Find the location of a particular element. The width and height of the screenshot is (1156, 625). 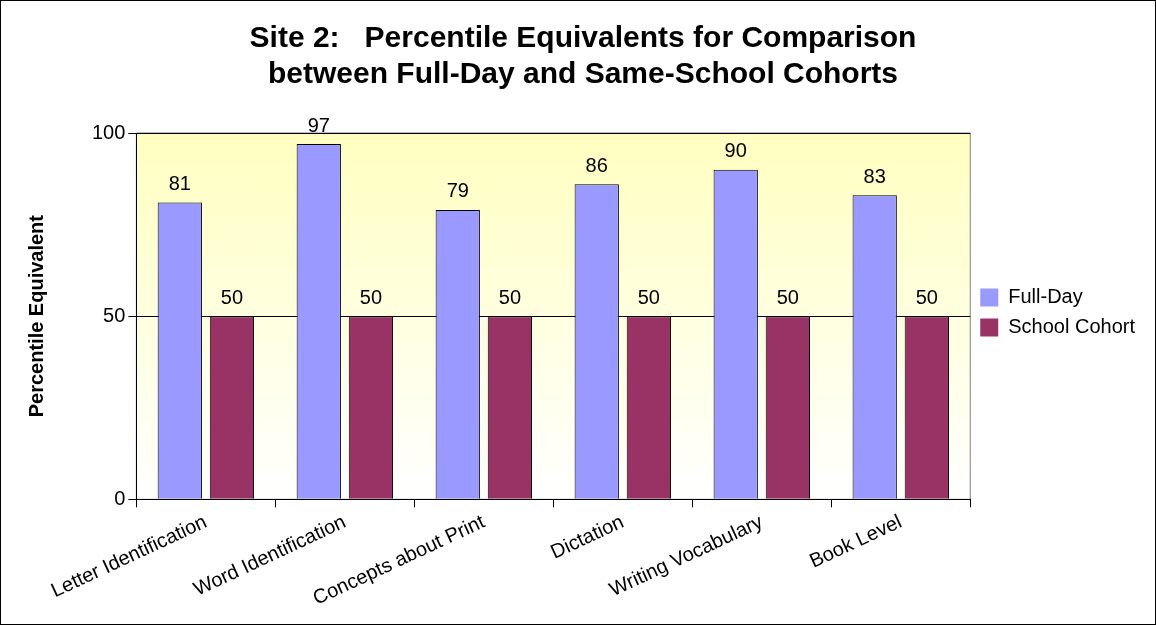

legend-label: School Cohort is located at coordinates (1072, 326).